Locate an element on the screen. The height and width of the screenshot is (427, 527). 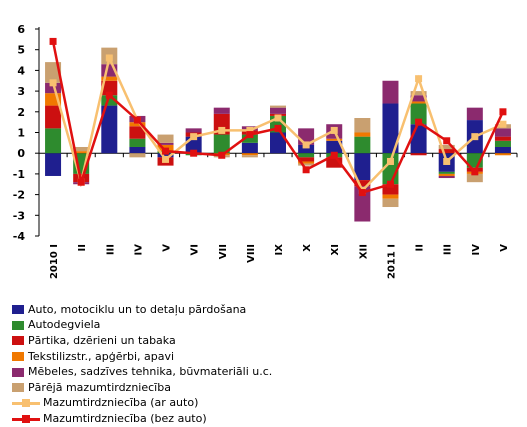
x-tick-label: X is located at coordinates (307, 248).